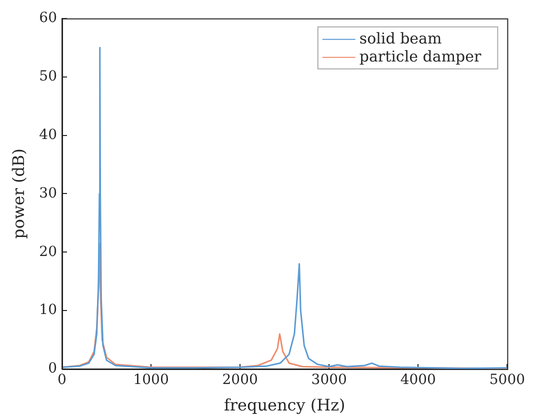 The height and width of the screenshot is (416, 533). What do you see at coordinates (151, 380) in the screenshot?
I see `x-tick-label: 1000` at bounding box center [151, 380].